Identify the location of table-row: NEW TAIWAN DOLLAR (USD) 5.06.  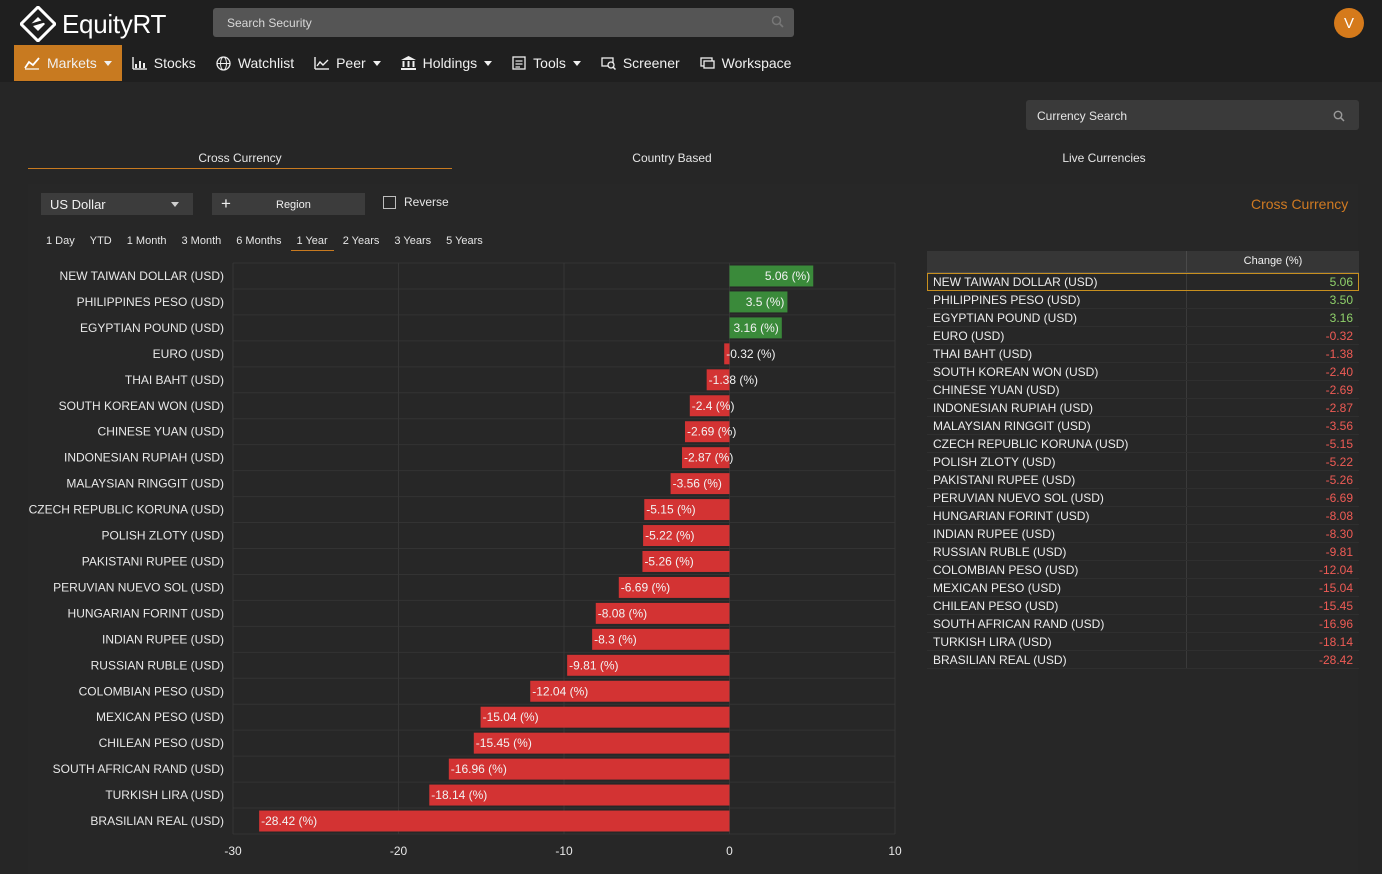
(1143, 282).